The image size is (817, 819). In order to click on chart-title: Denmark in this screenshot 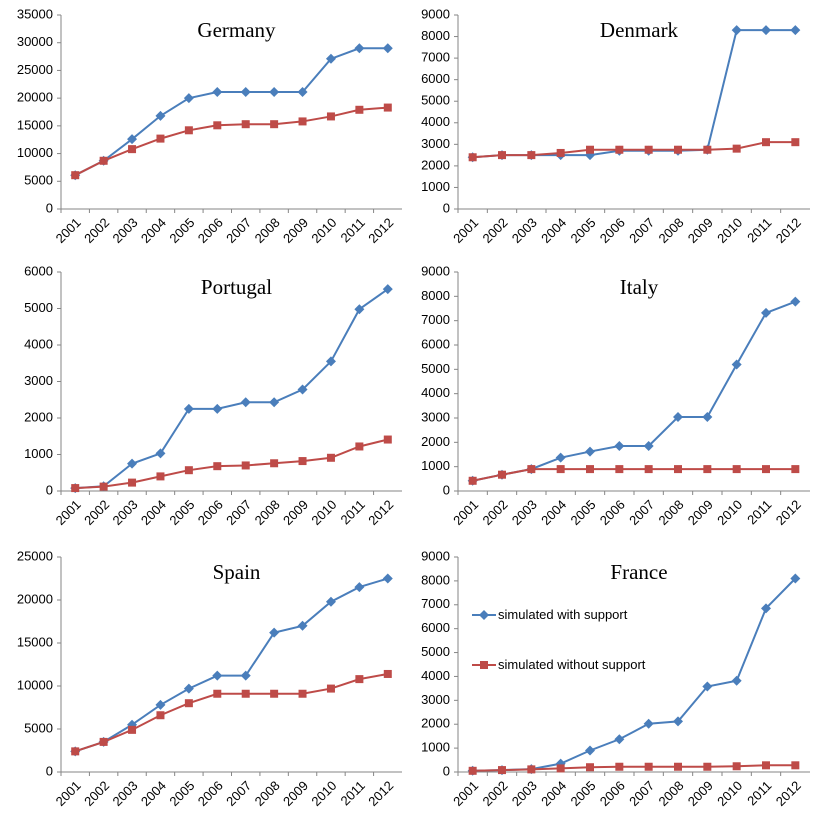, I will do `click(639, 30)`.